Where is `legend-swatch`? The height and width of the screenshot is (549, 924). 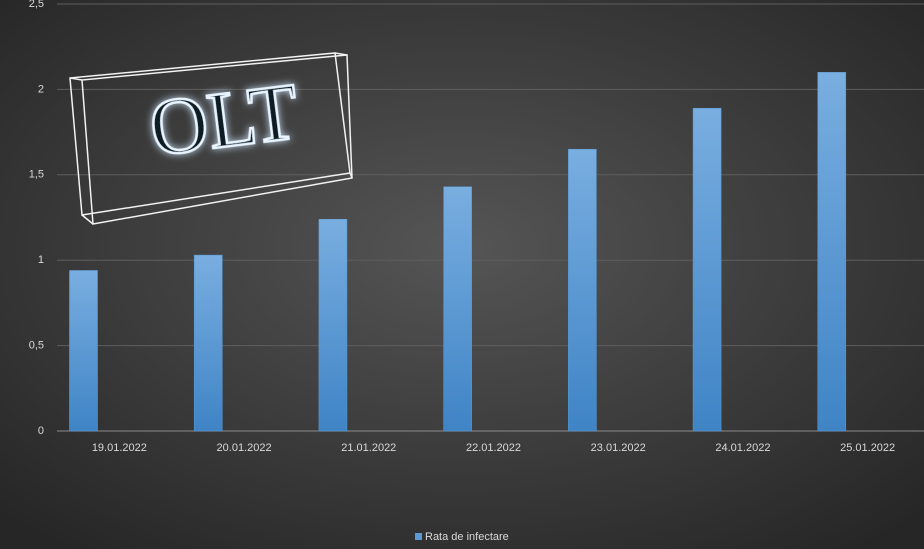 legend-swatch is located at coordinates (418, 536).